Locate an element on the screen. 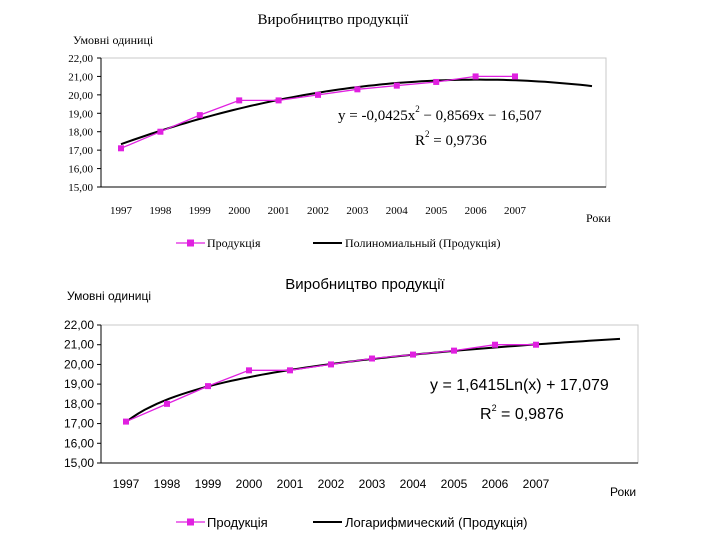 The image size is (720, 540). chart-2-legend-trend-label: Логарифмический (Продукція) is located at coordinates (436, 522).